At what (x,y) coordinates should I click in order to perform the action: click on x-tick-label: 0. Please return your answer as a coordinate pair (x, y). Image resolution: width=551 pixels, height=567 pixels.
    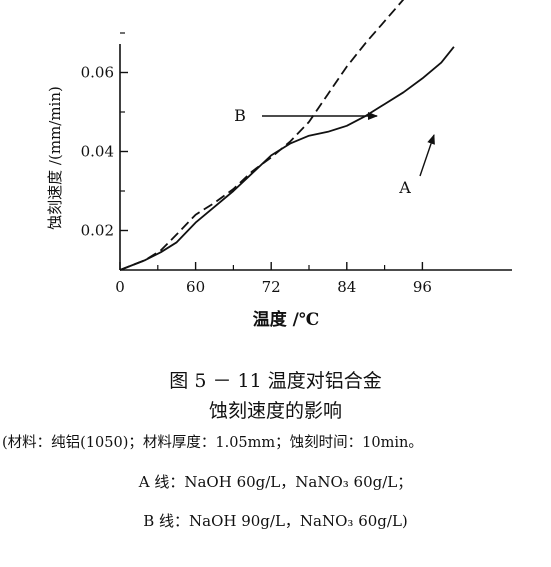
    Looking at the image, I should click on (120, 287).